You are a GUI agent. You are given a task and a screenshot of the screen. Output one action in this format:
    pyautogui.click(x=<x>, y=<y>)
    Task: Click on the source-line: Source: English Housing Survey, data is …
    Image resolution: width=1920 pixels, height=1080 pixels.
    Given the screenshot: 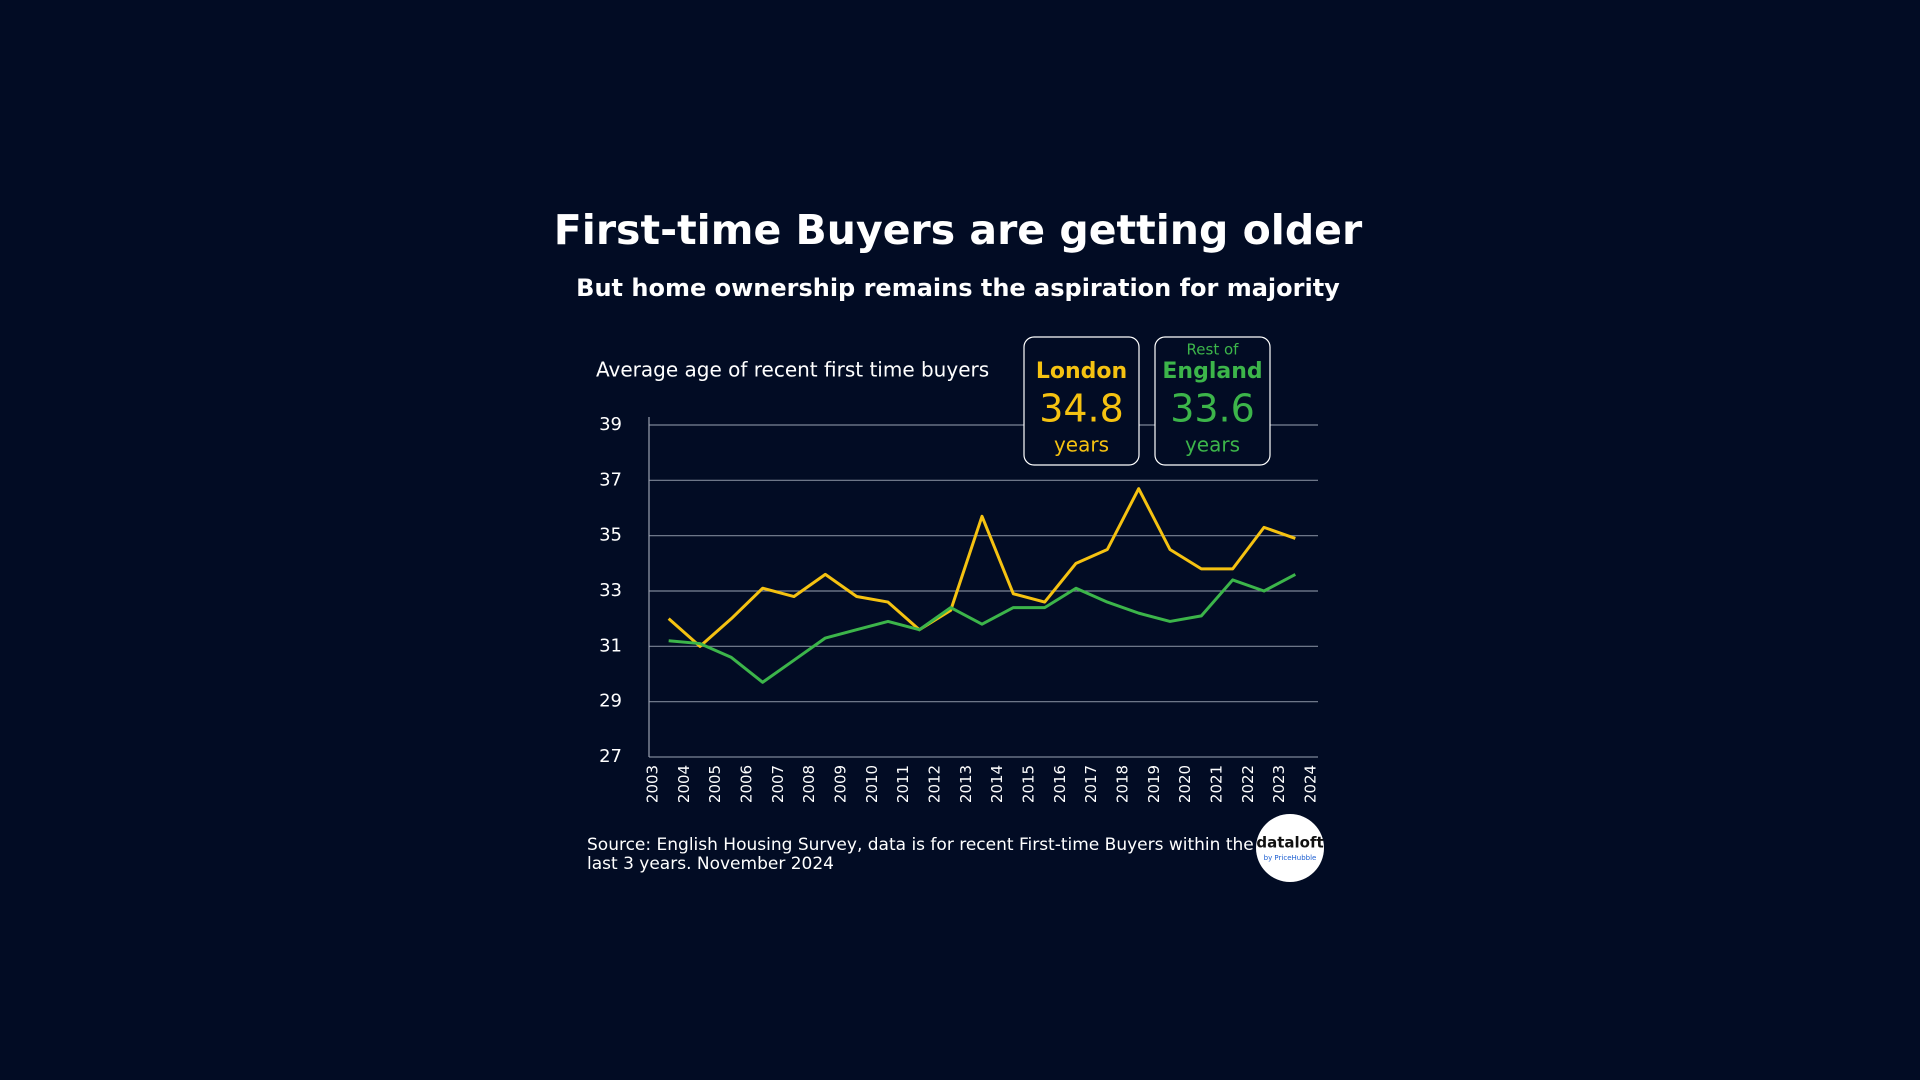 What is the action you would take?
    pyautogui.click(x=920, y=845)
    